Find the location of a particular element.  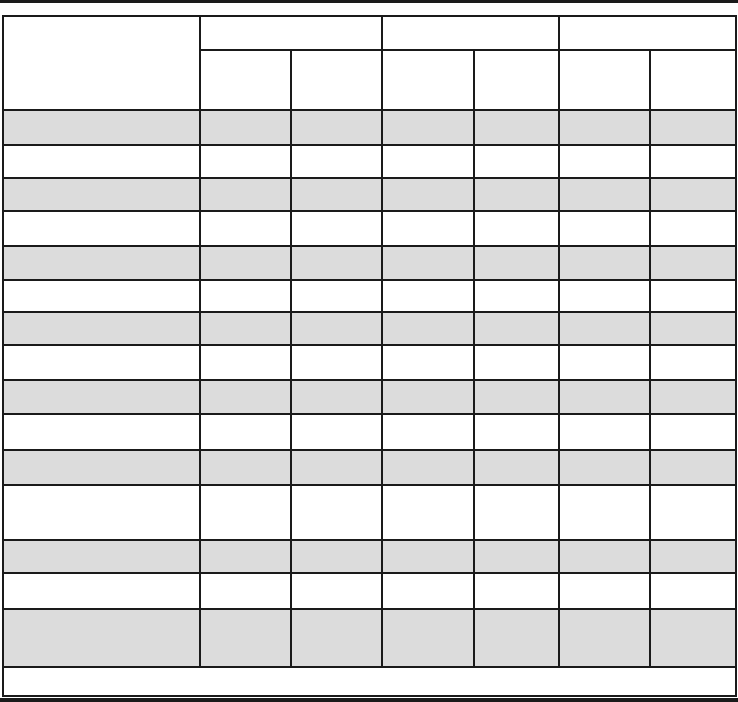

page-bottom-rule is located at coordinates (369, 700).